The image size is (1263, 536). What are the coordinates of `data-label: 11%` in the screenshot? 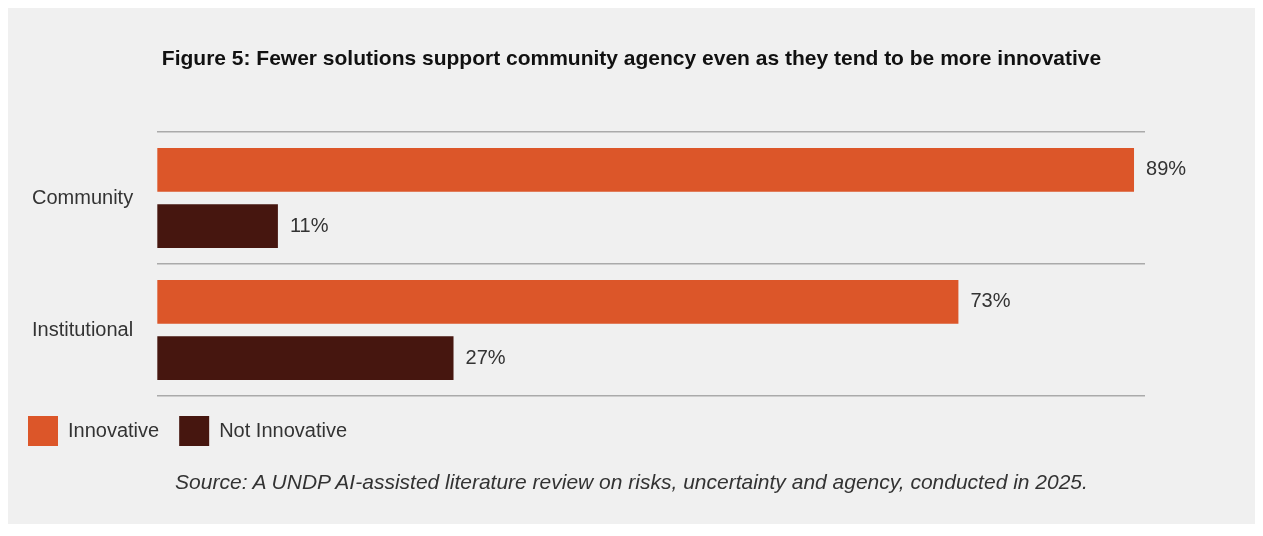 It's located at (309, 224).